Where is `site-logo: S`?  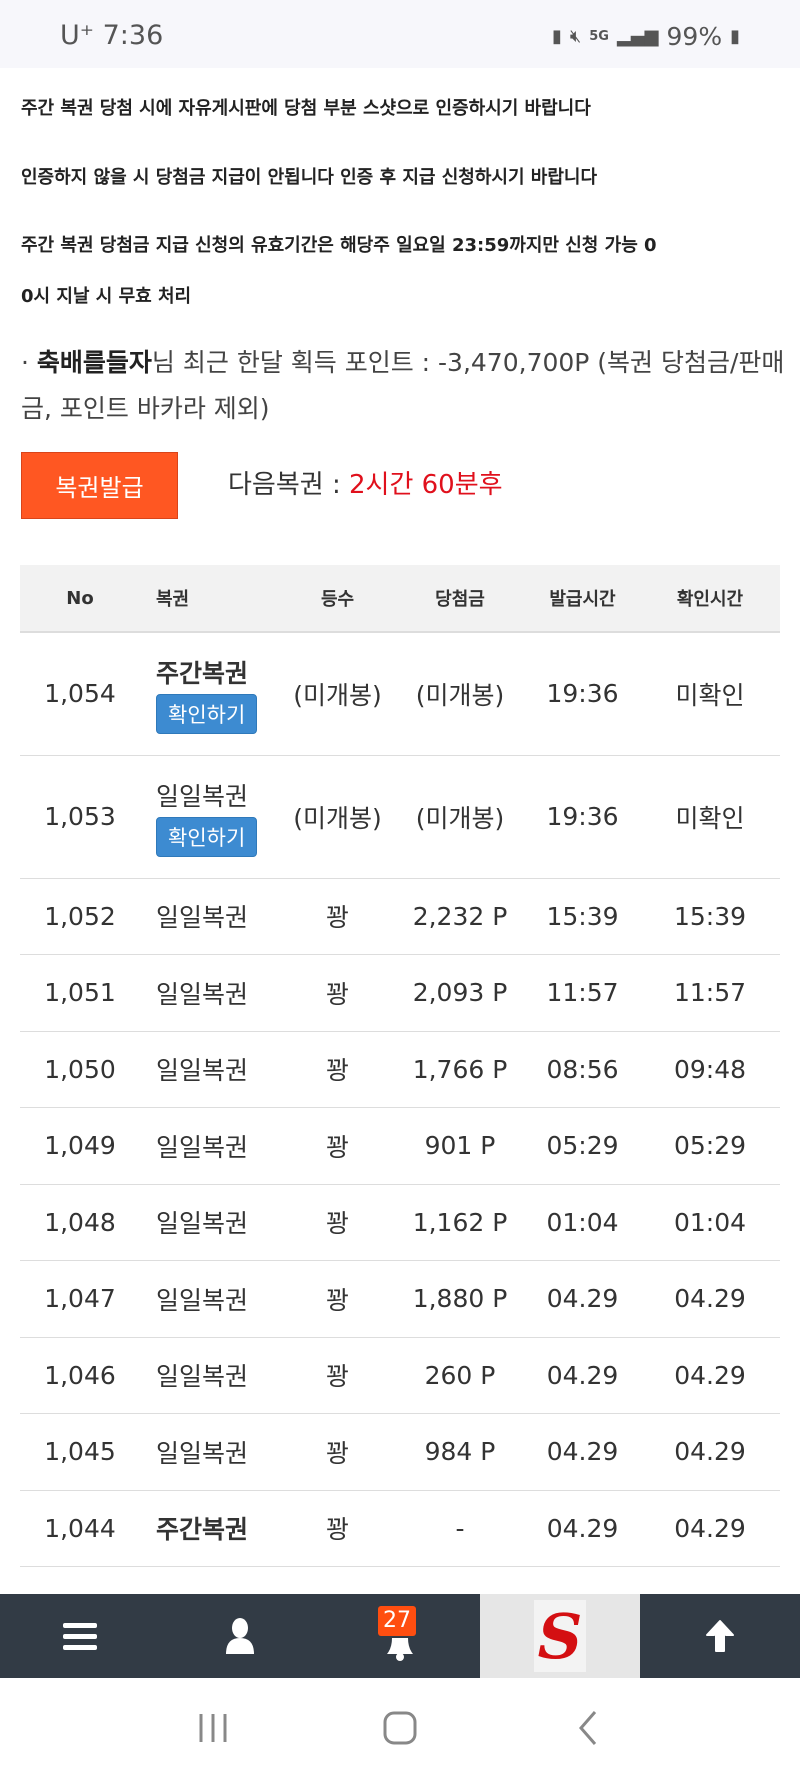 site-logo: S is located at coordinates (560, 1636).